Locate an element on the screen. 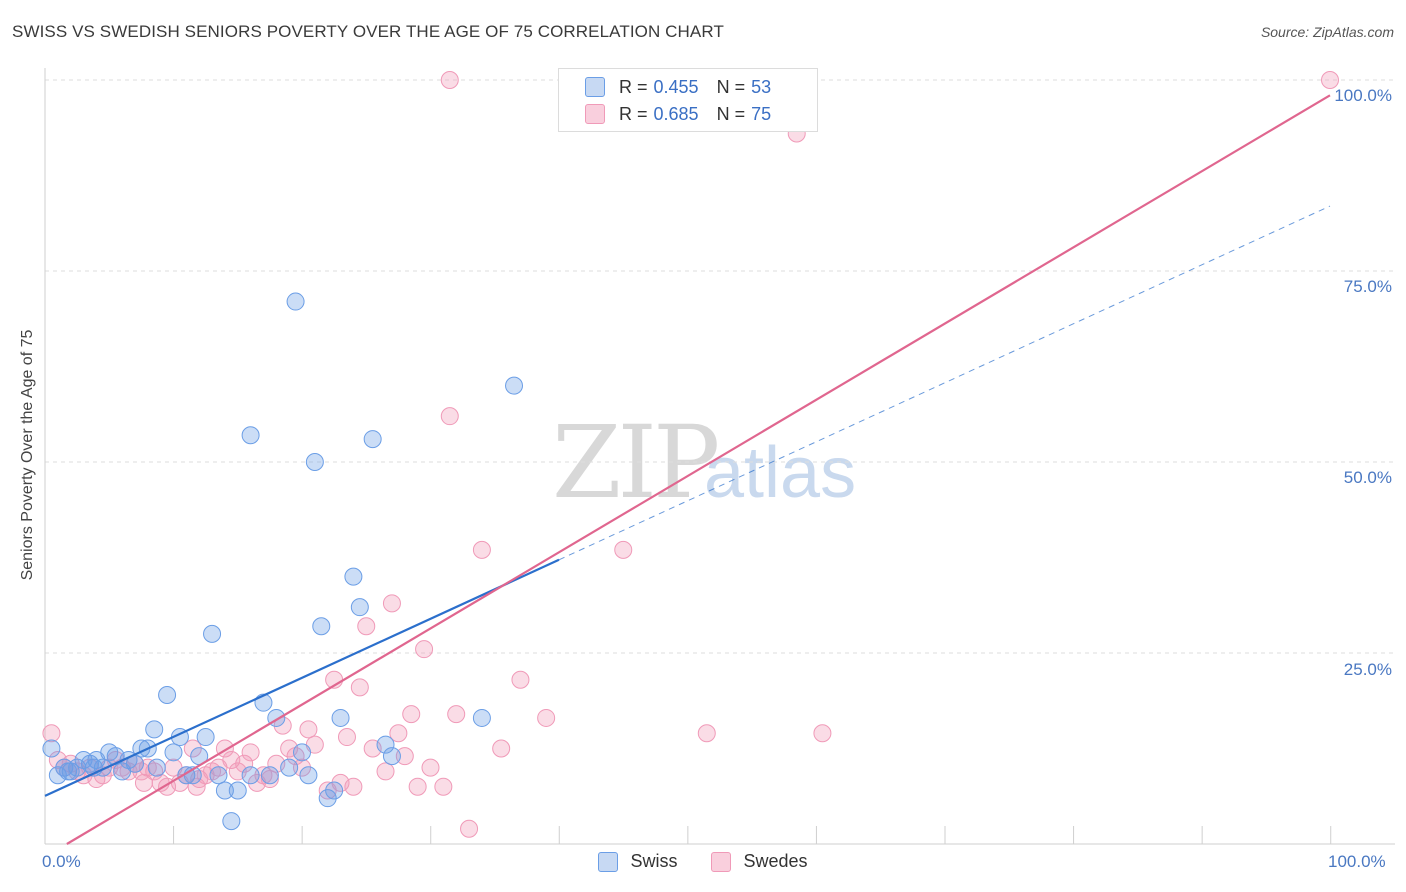 The width and height of the screenshot is (1406, 892). swedes-legend-swatch is located at coordinates (721, 861).